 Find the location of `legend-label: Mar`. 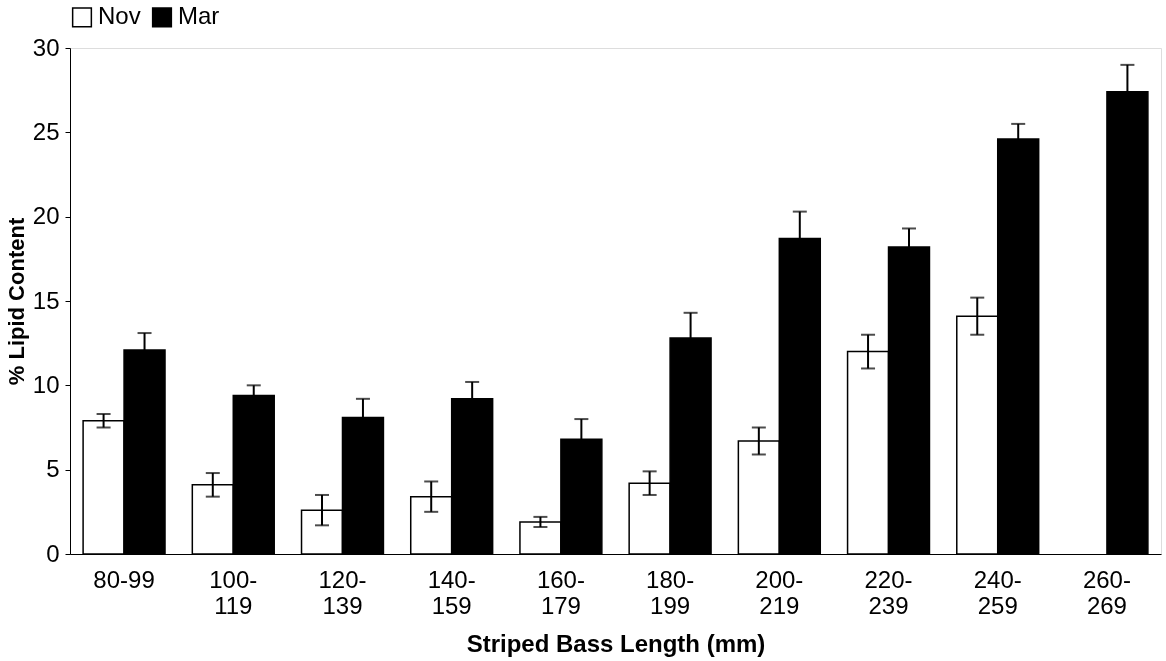

legend-label: Mar is located at coordinates (199, 16).